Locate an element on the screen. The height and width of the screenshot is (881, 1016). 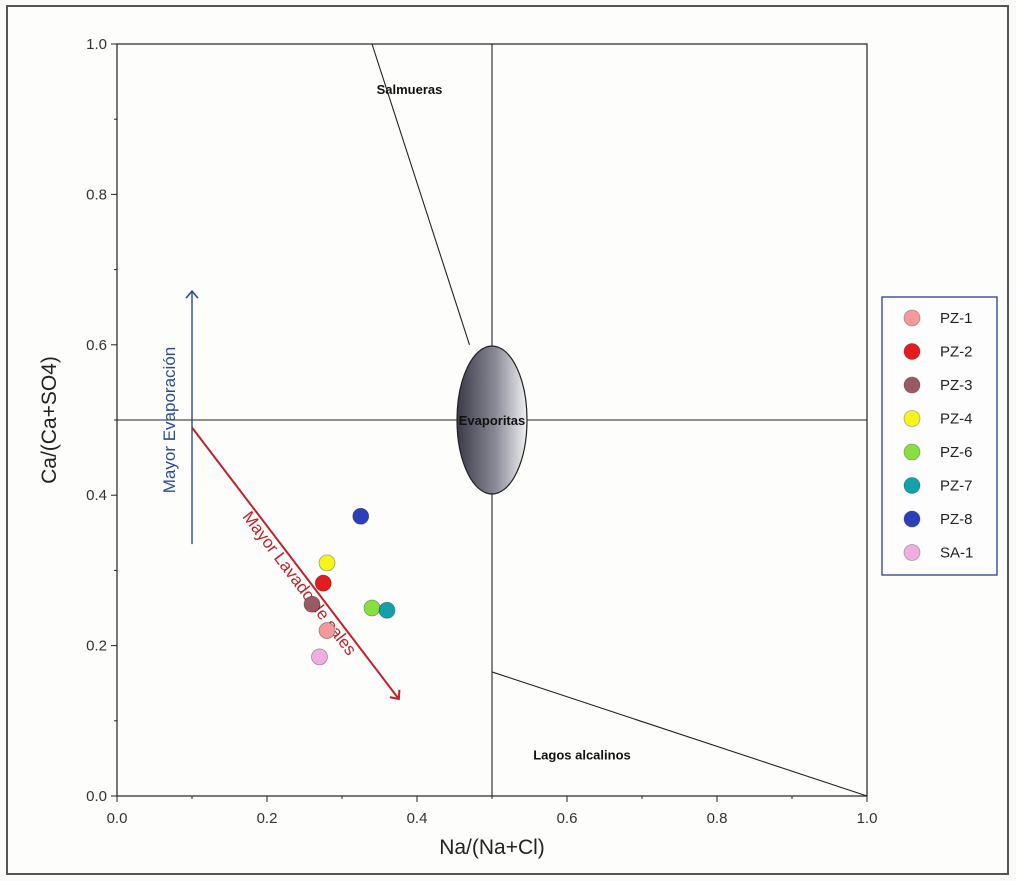
legend-label: PZ-7 is located at coordinates (956, 486).